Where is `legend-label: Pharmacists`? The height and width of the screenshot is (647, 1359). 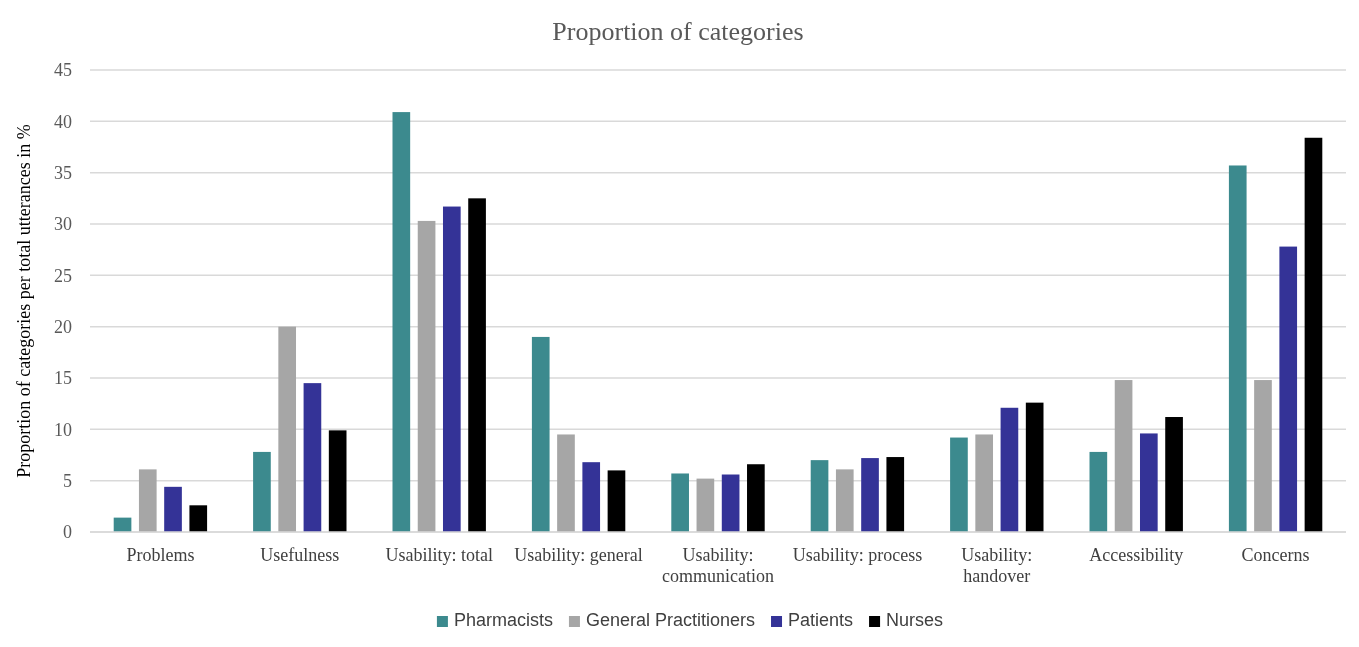 legend-label: Pharmacists is located at coordinates (503, 620).